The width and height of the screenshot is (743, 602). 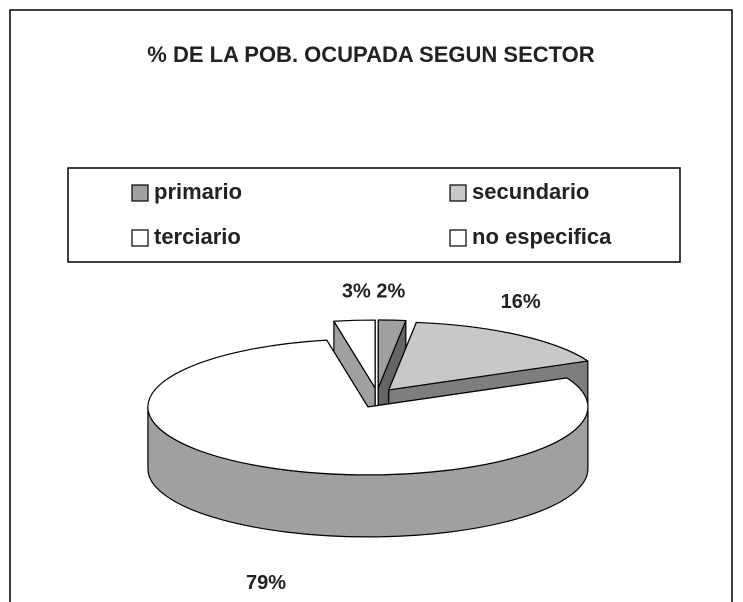 I want to click on legend-label: terciario, so click(x=197, y=236).